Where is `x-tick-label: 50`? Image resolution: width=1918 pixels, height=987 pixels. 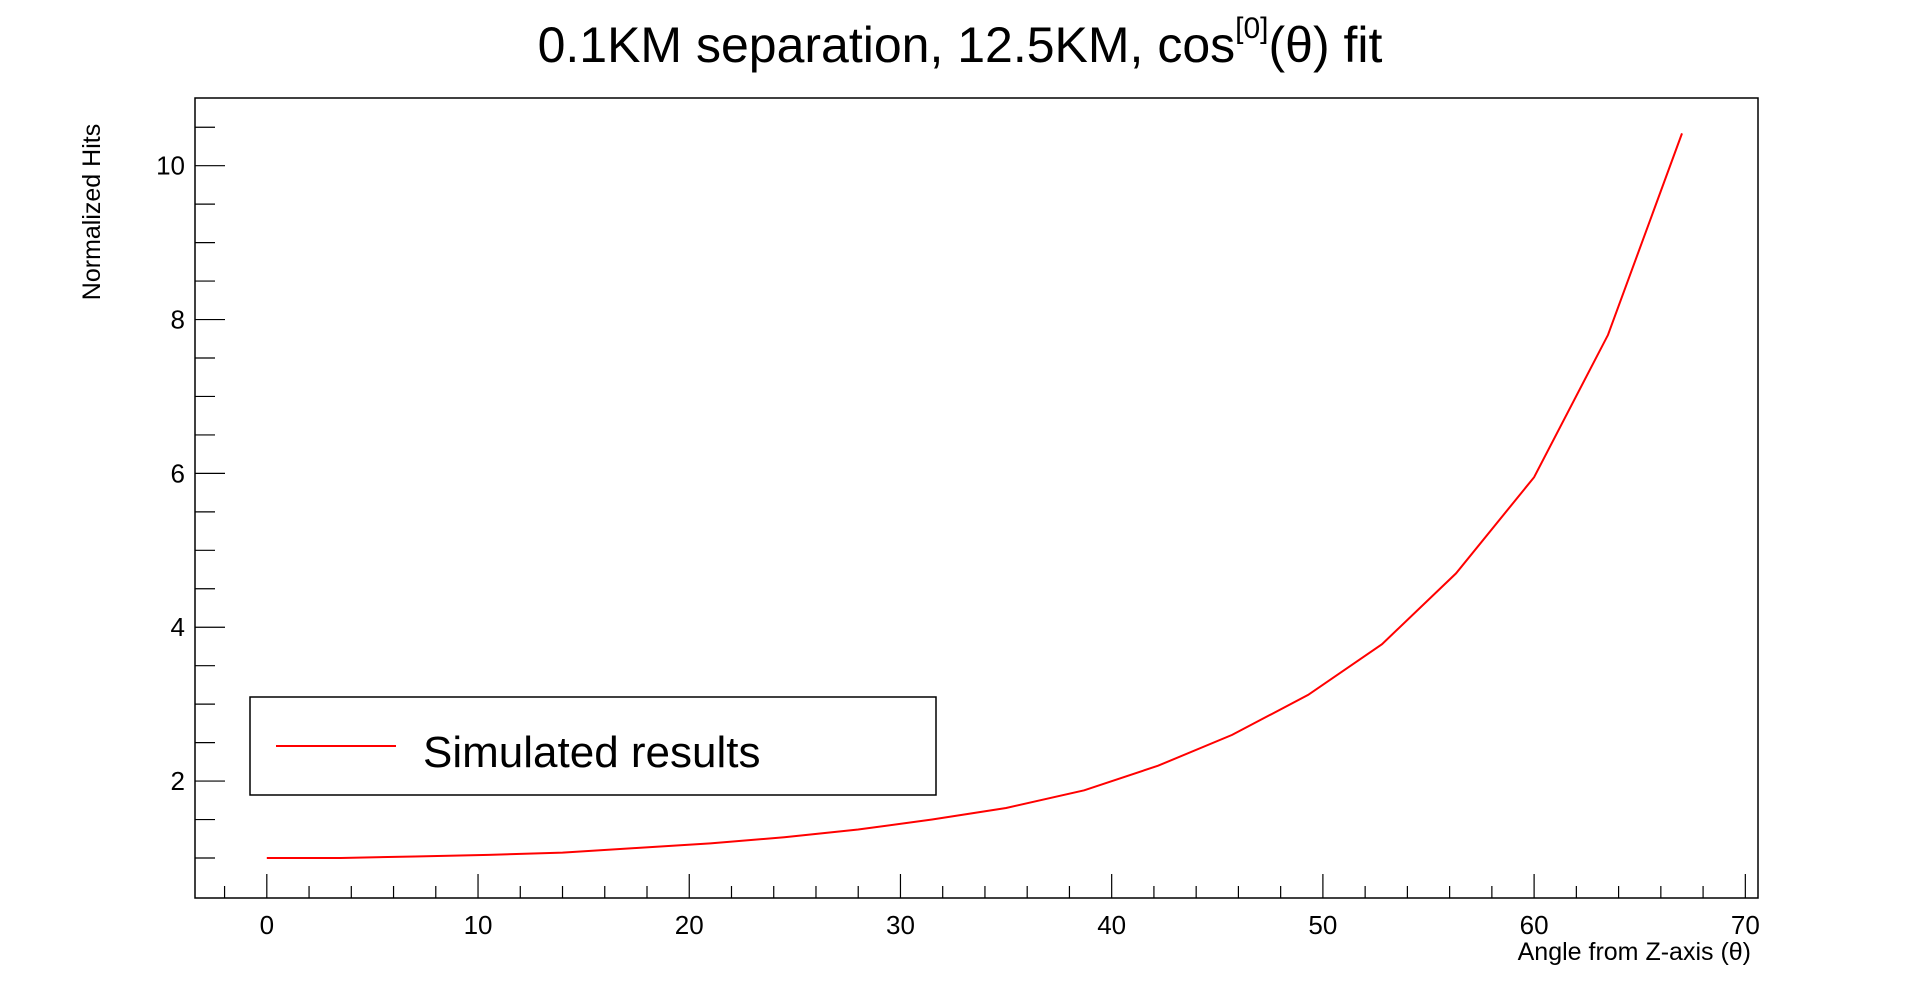 x-tick-label: 50 is located at coordinates (1322, 925).